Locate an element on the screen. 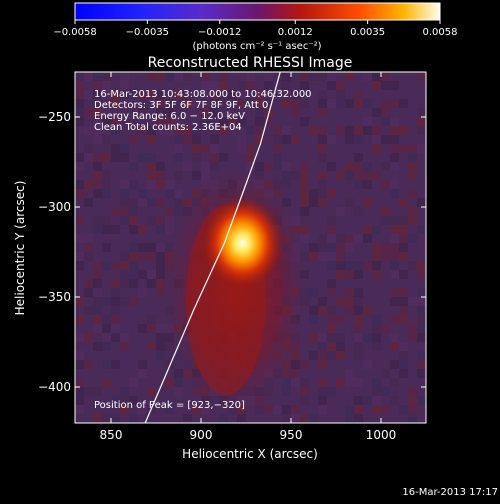  colorbar-tick-label: −0.0035 is located at coordinates (147, 32).